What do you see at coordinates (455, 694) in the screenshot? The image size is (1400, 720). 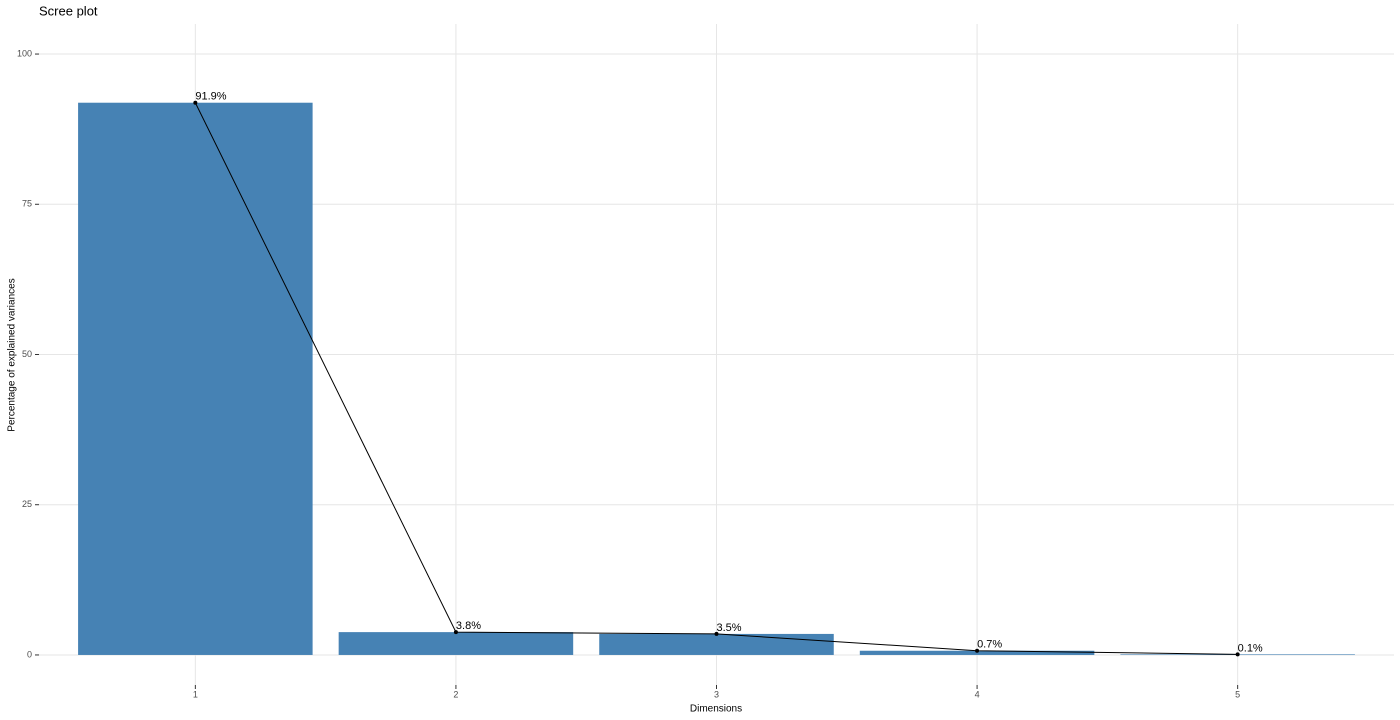 I see `x-tick-label: 2` at bounding box center [455, 694].